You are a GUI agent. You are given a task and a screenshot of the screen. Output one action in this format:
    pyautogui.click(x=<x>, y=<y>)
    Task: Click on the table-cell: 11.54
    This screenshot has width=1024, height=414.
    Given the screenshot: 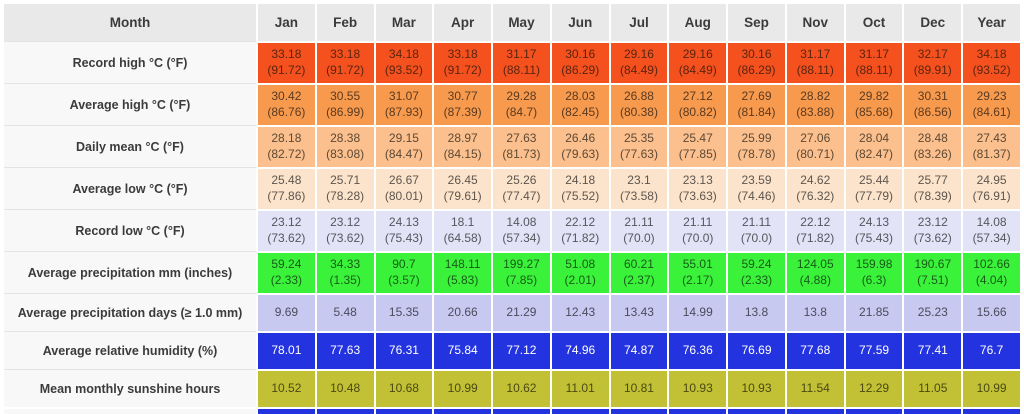 What is the action you would take?
    pyautogui.click(x=814, y=388)
    